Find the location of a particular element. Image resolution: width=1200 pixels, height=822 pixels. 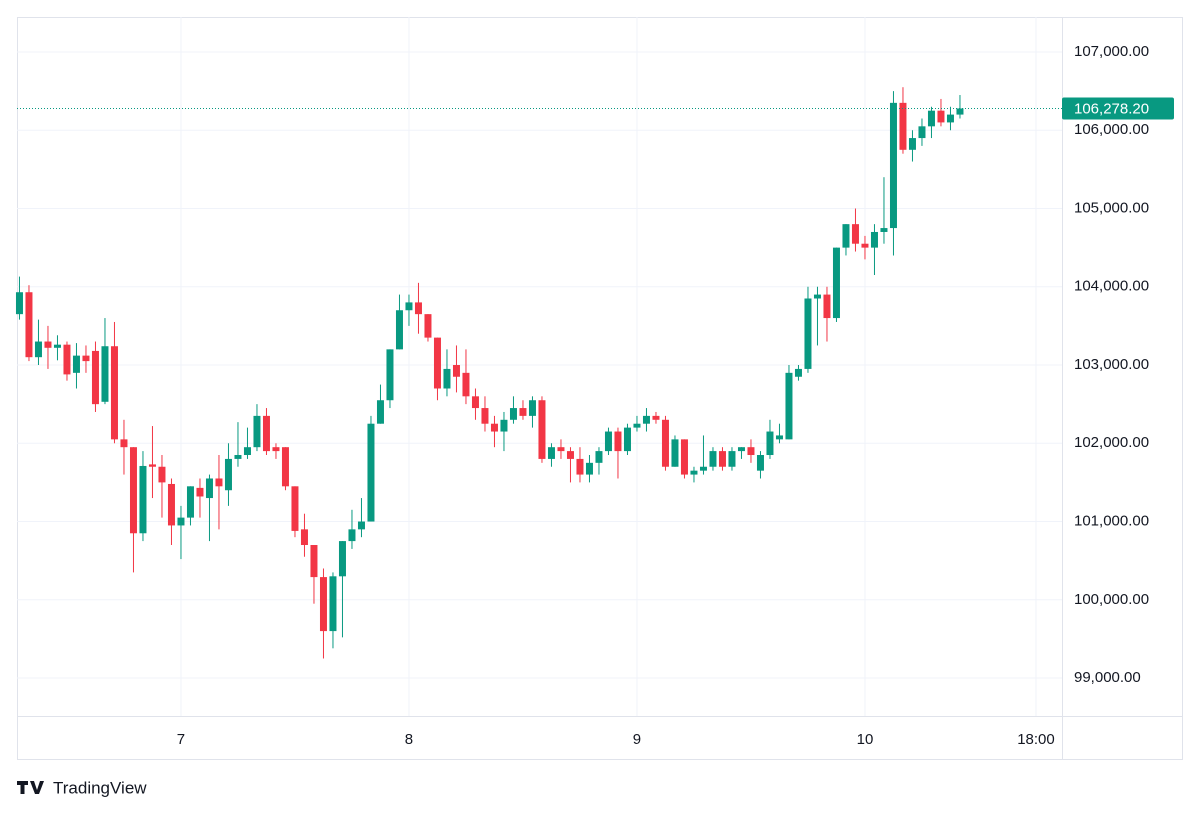

x-tick-label: 7 is located at coordinates (181, 739).